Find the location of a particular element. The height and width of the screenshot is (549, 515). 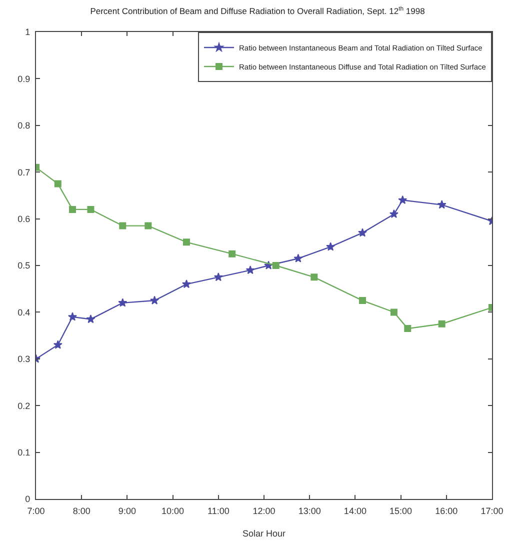

x-tick-label: 11:00 is located at coordinates (218, 511).